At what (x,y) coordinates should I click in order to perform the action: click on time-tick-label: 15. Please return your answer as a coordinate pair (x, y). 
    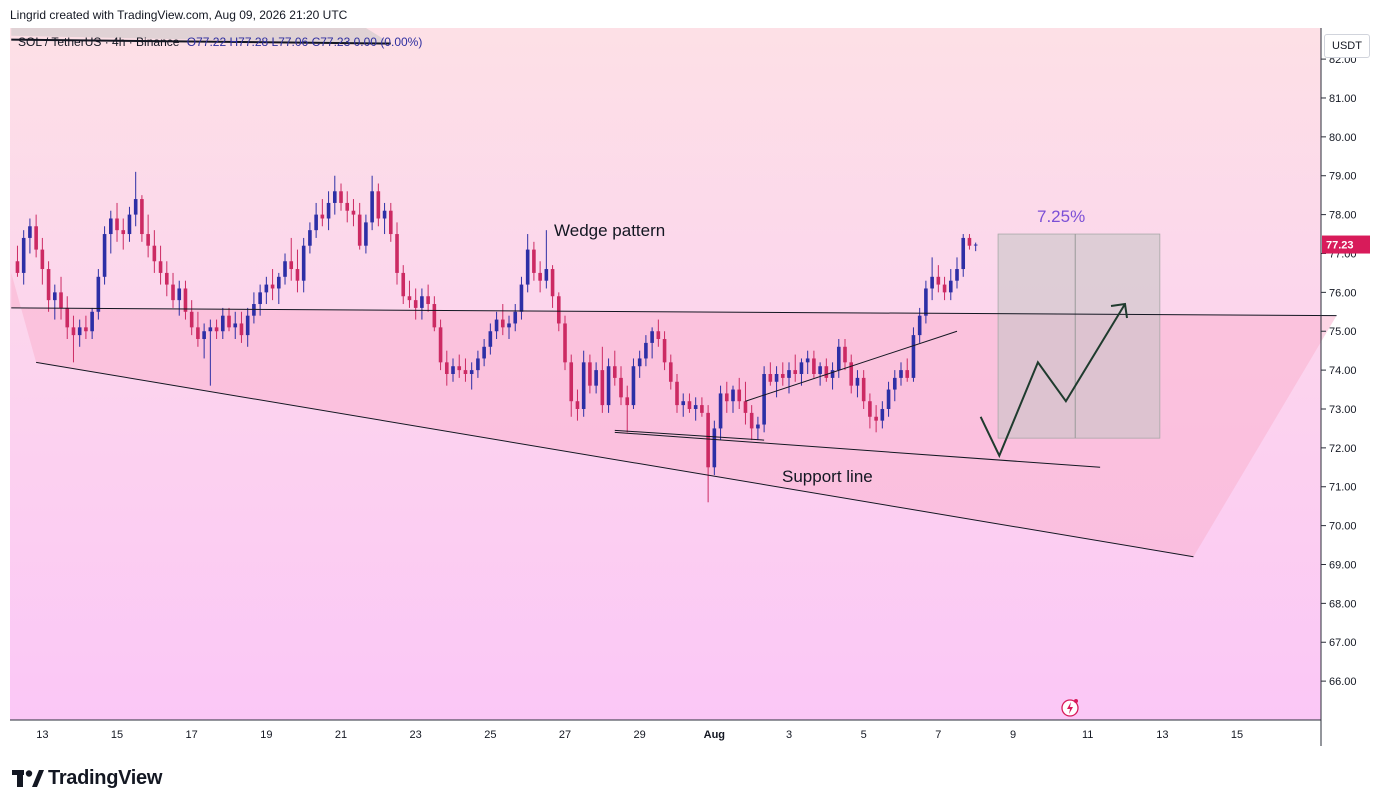
    Looking at the image, I should click on (117, 735).